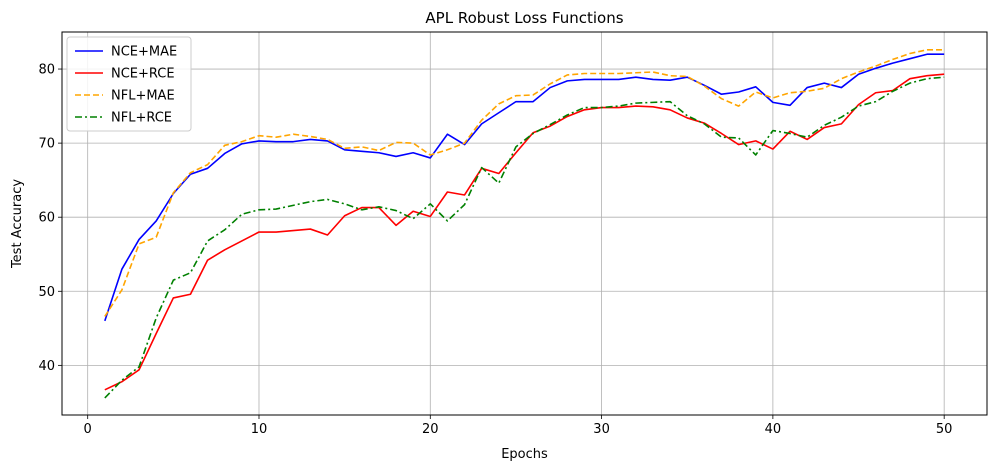 The width and height of the screenshot is (996, 470). Describe the element at coordinates (773, 429) in the screenshot. I see `x-tick-label: 40` at that location.